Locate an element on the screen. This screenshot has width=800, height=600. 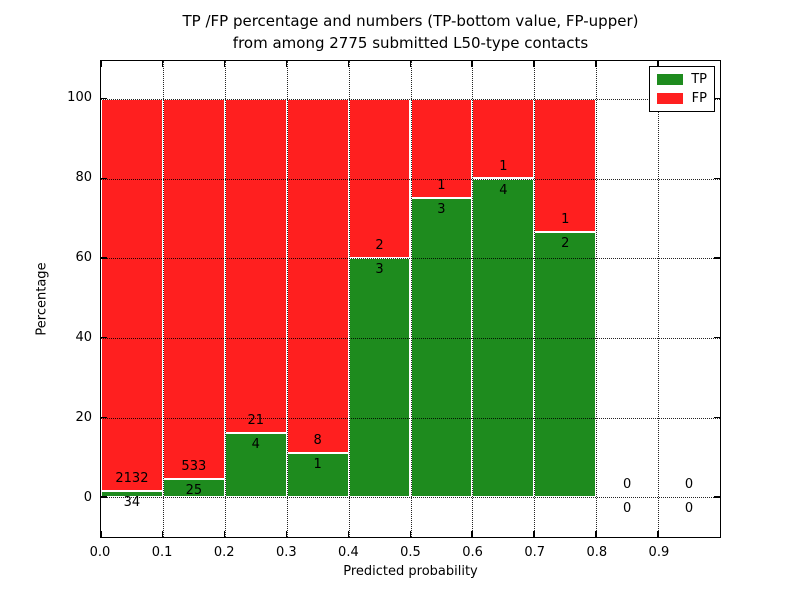
fp-count-label: 2 is located at coordinates (379, 246).